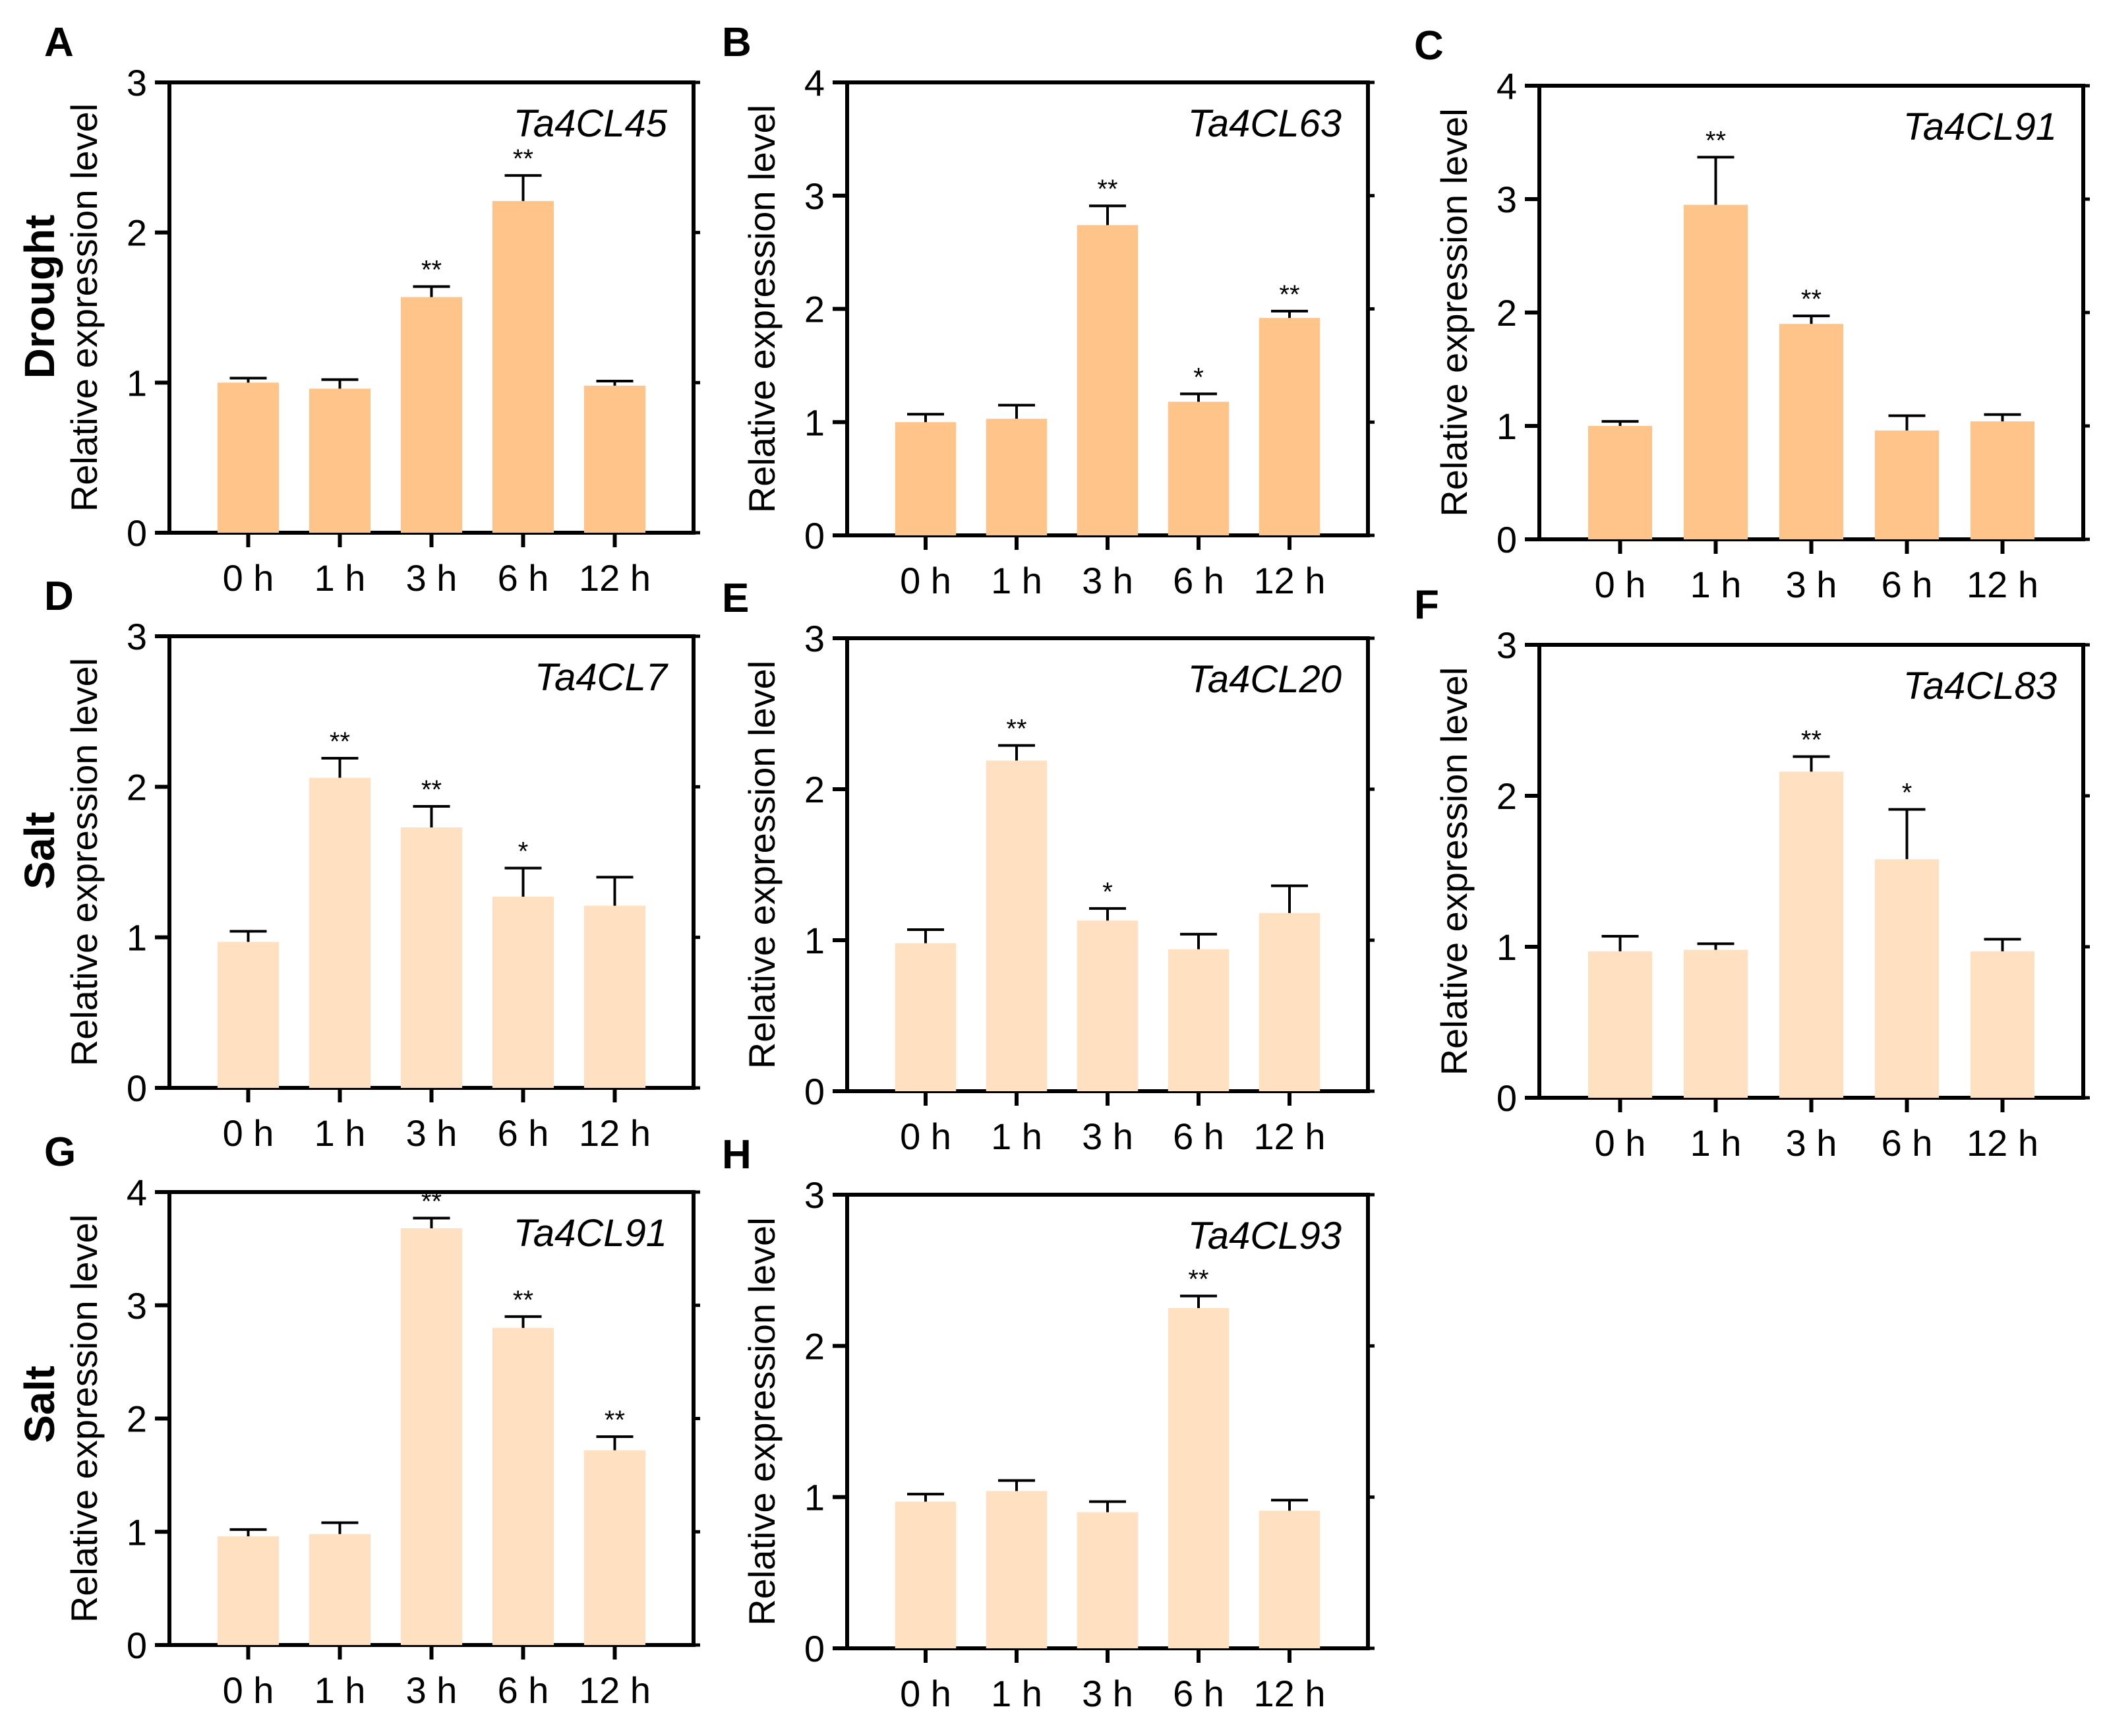 Image resolution: width=2105 pixels, height=1736 pixels. What do you see at coordinates (39, 297) in the screenshot?
I see `row-label-drought: Drought` at bounding box center [39, 297].